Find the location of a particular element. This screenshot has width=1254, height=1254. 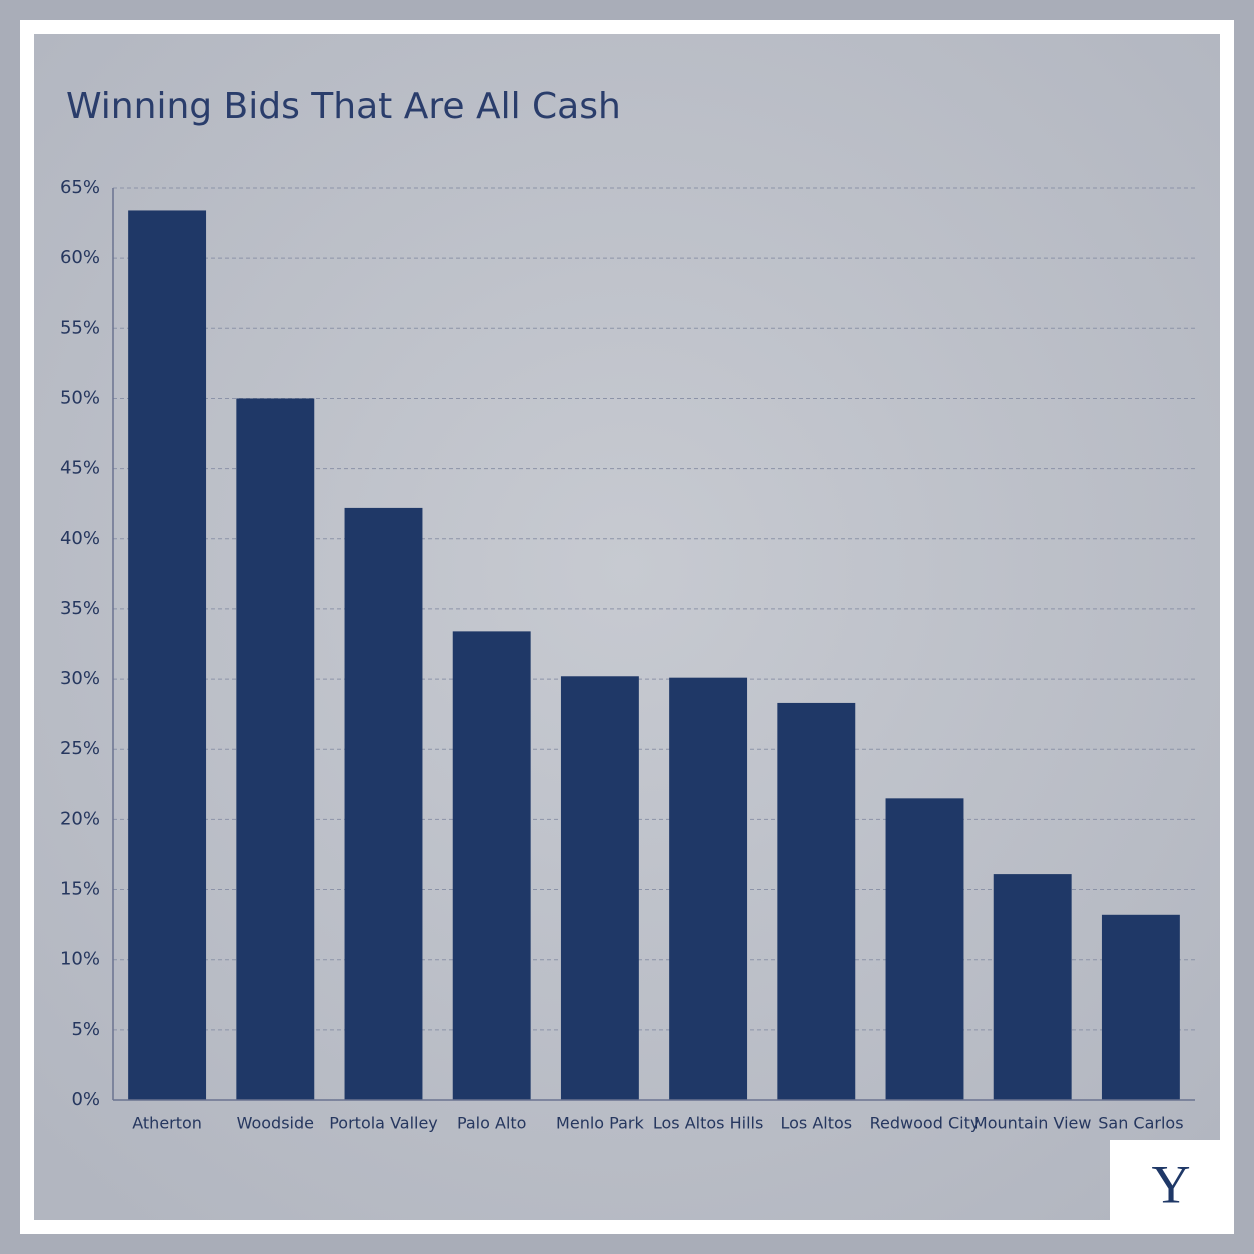

y-tick-label: 20% is located at coordinates (80, 818).